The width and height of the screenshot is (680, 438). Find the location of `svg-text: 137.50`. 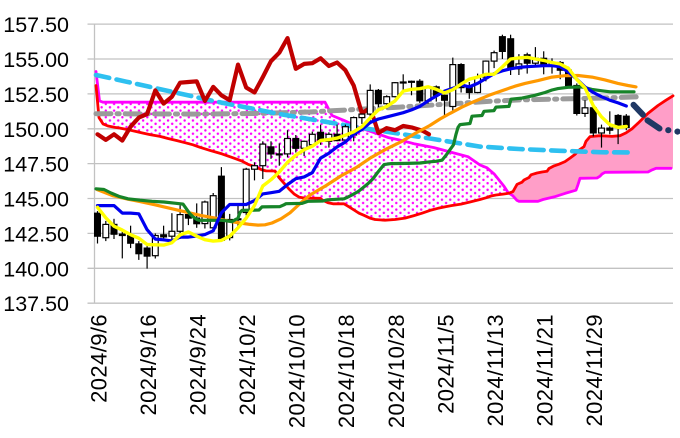

svg-text: 137.50 is located at coordinates (36, 304).